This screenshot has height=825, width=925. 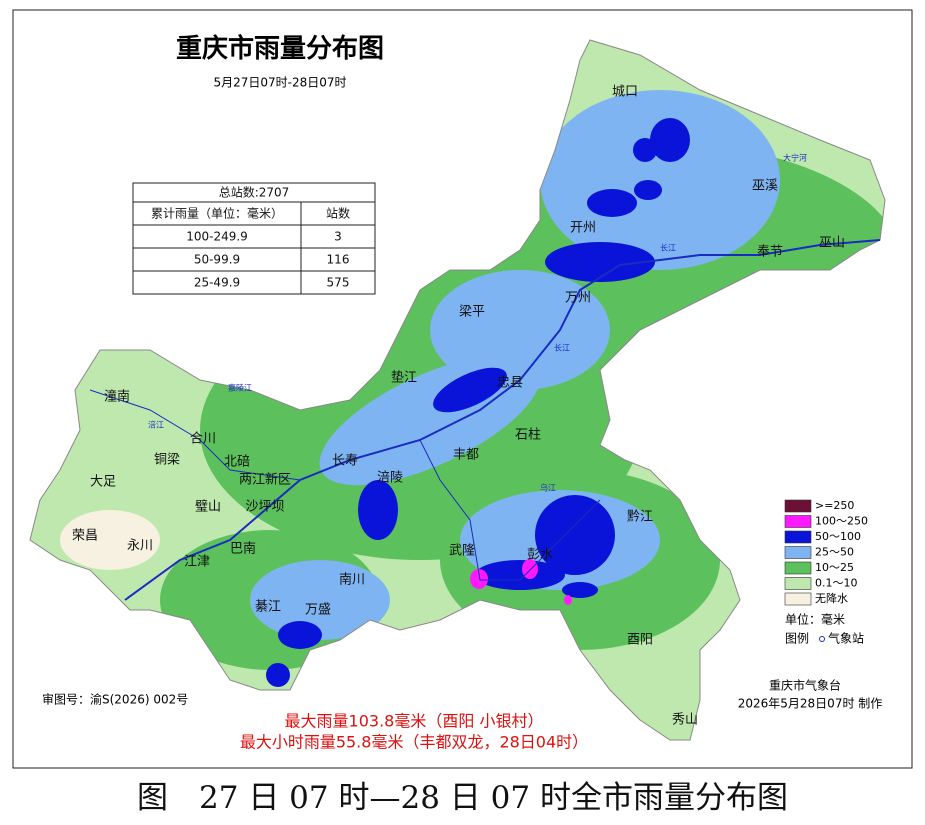 What do you see at coordinates (117, 397) in the screenshot?
I see `place-label: 潼南` at bounding box center [117, 397].